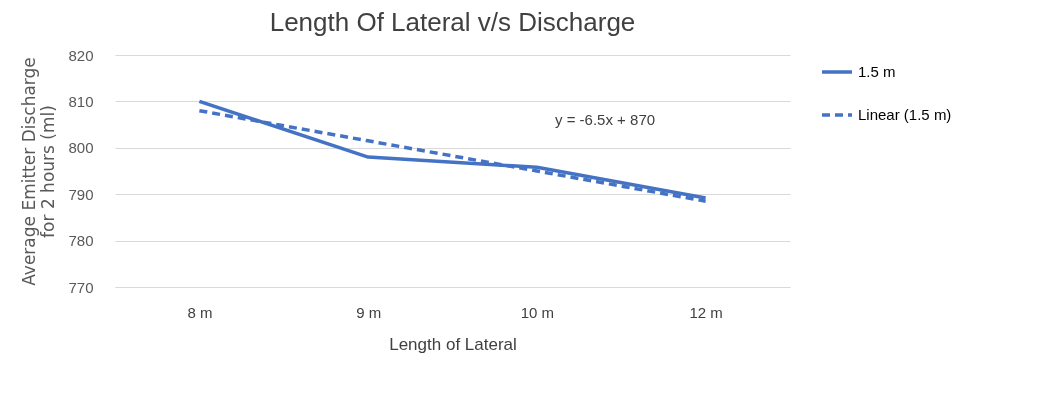  What do you see at coordinates (81, 287) in the screenshot?
I see `y-tick-label: 770` at bounding box center [81, 287].